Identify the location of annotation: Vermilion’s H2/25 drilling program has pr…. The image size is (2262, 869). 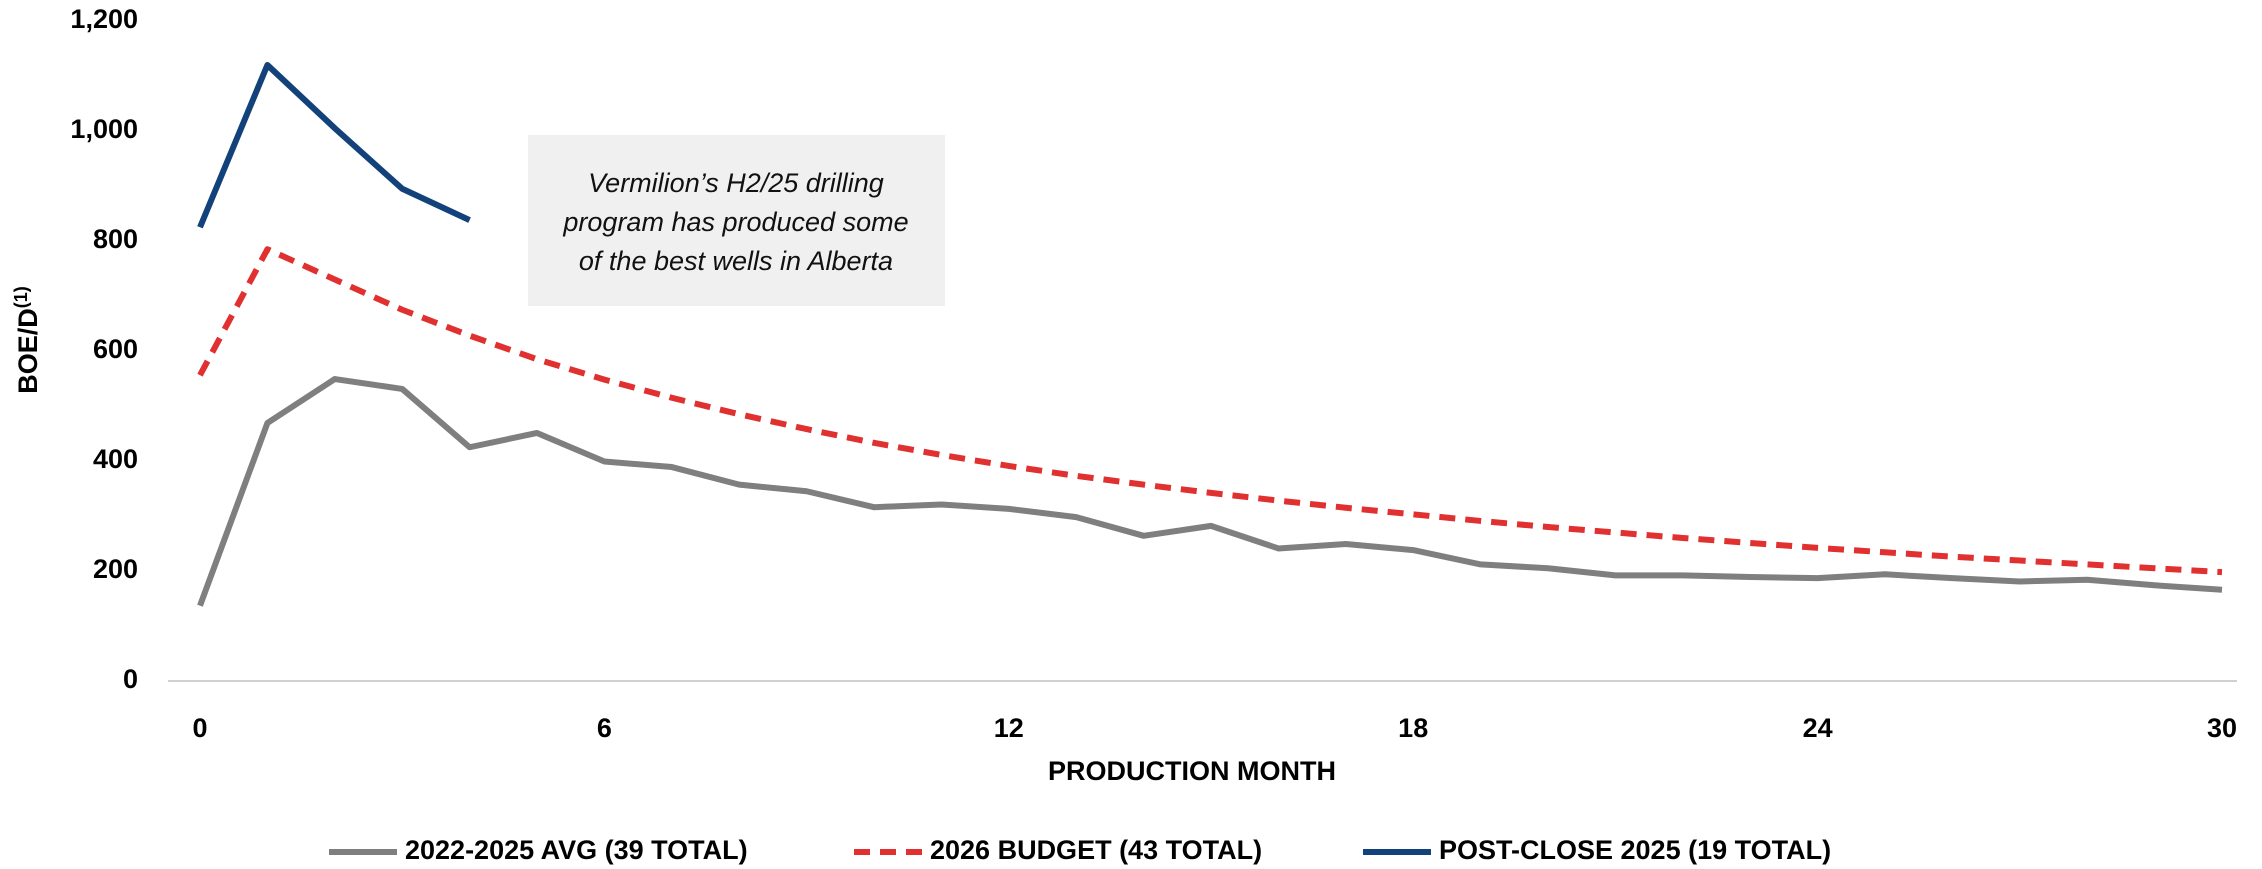
(735, 222).